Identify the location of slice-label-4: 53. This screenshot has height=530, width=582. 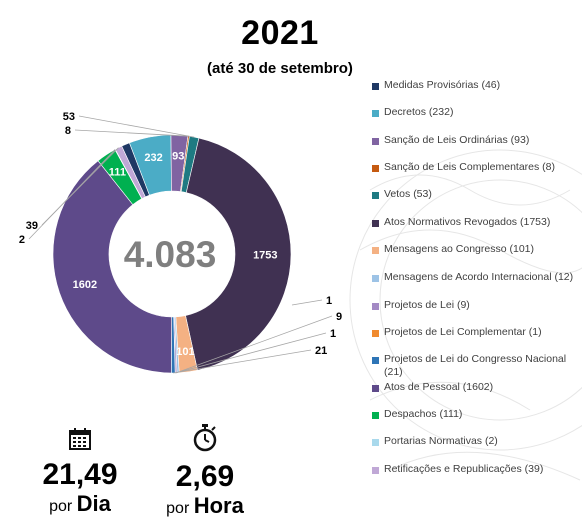
(69, 117).